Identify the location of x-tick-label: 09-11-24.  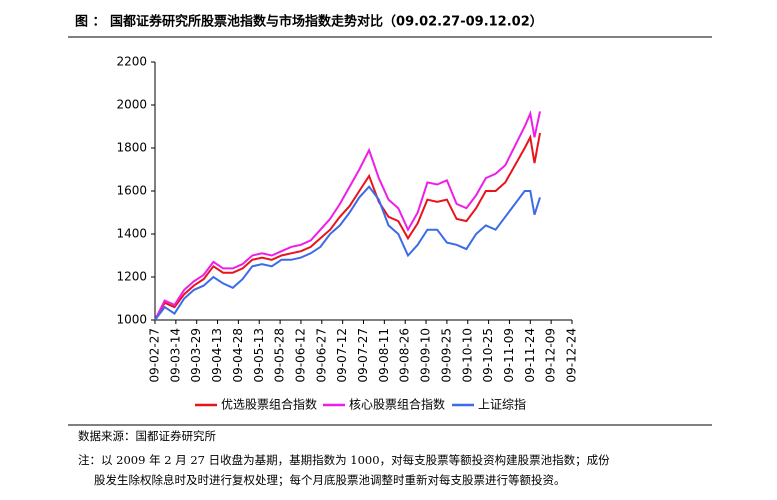
(530, 355).